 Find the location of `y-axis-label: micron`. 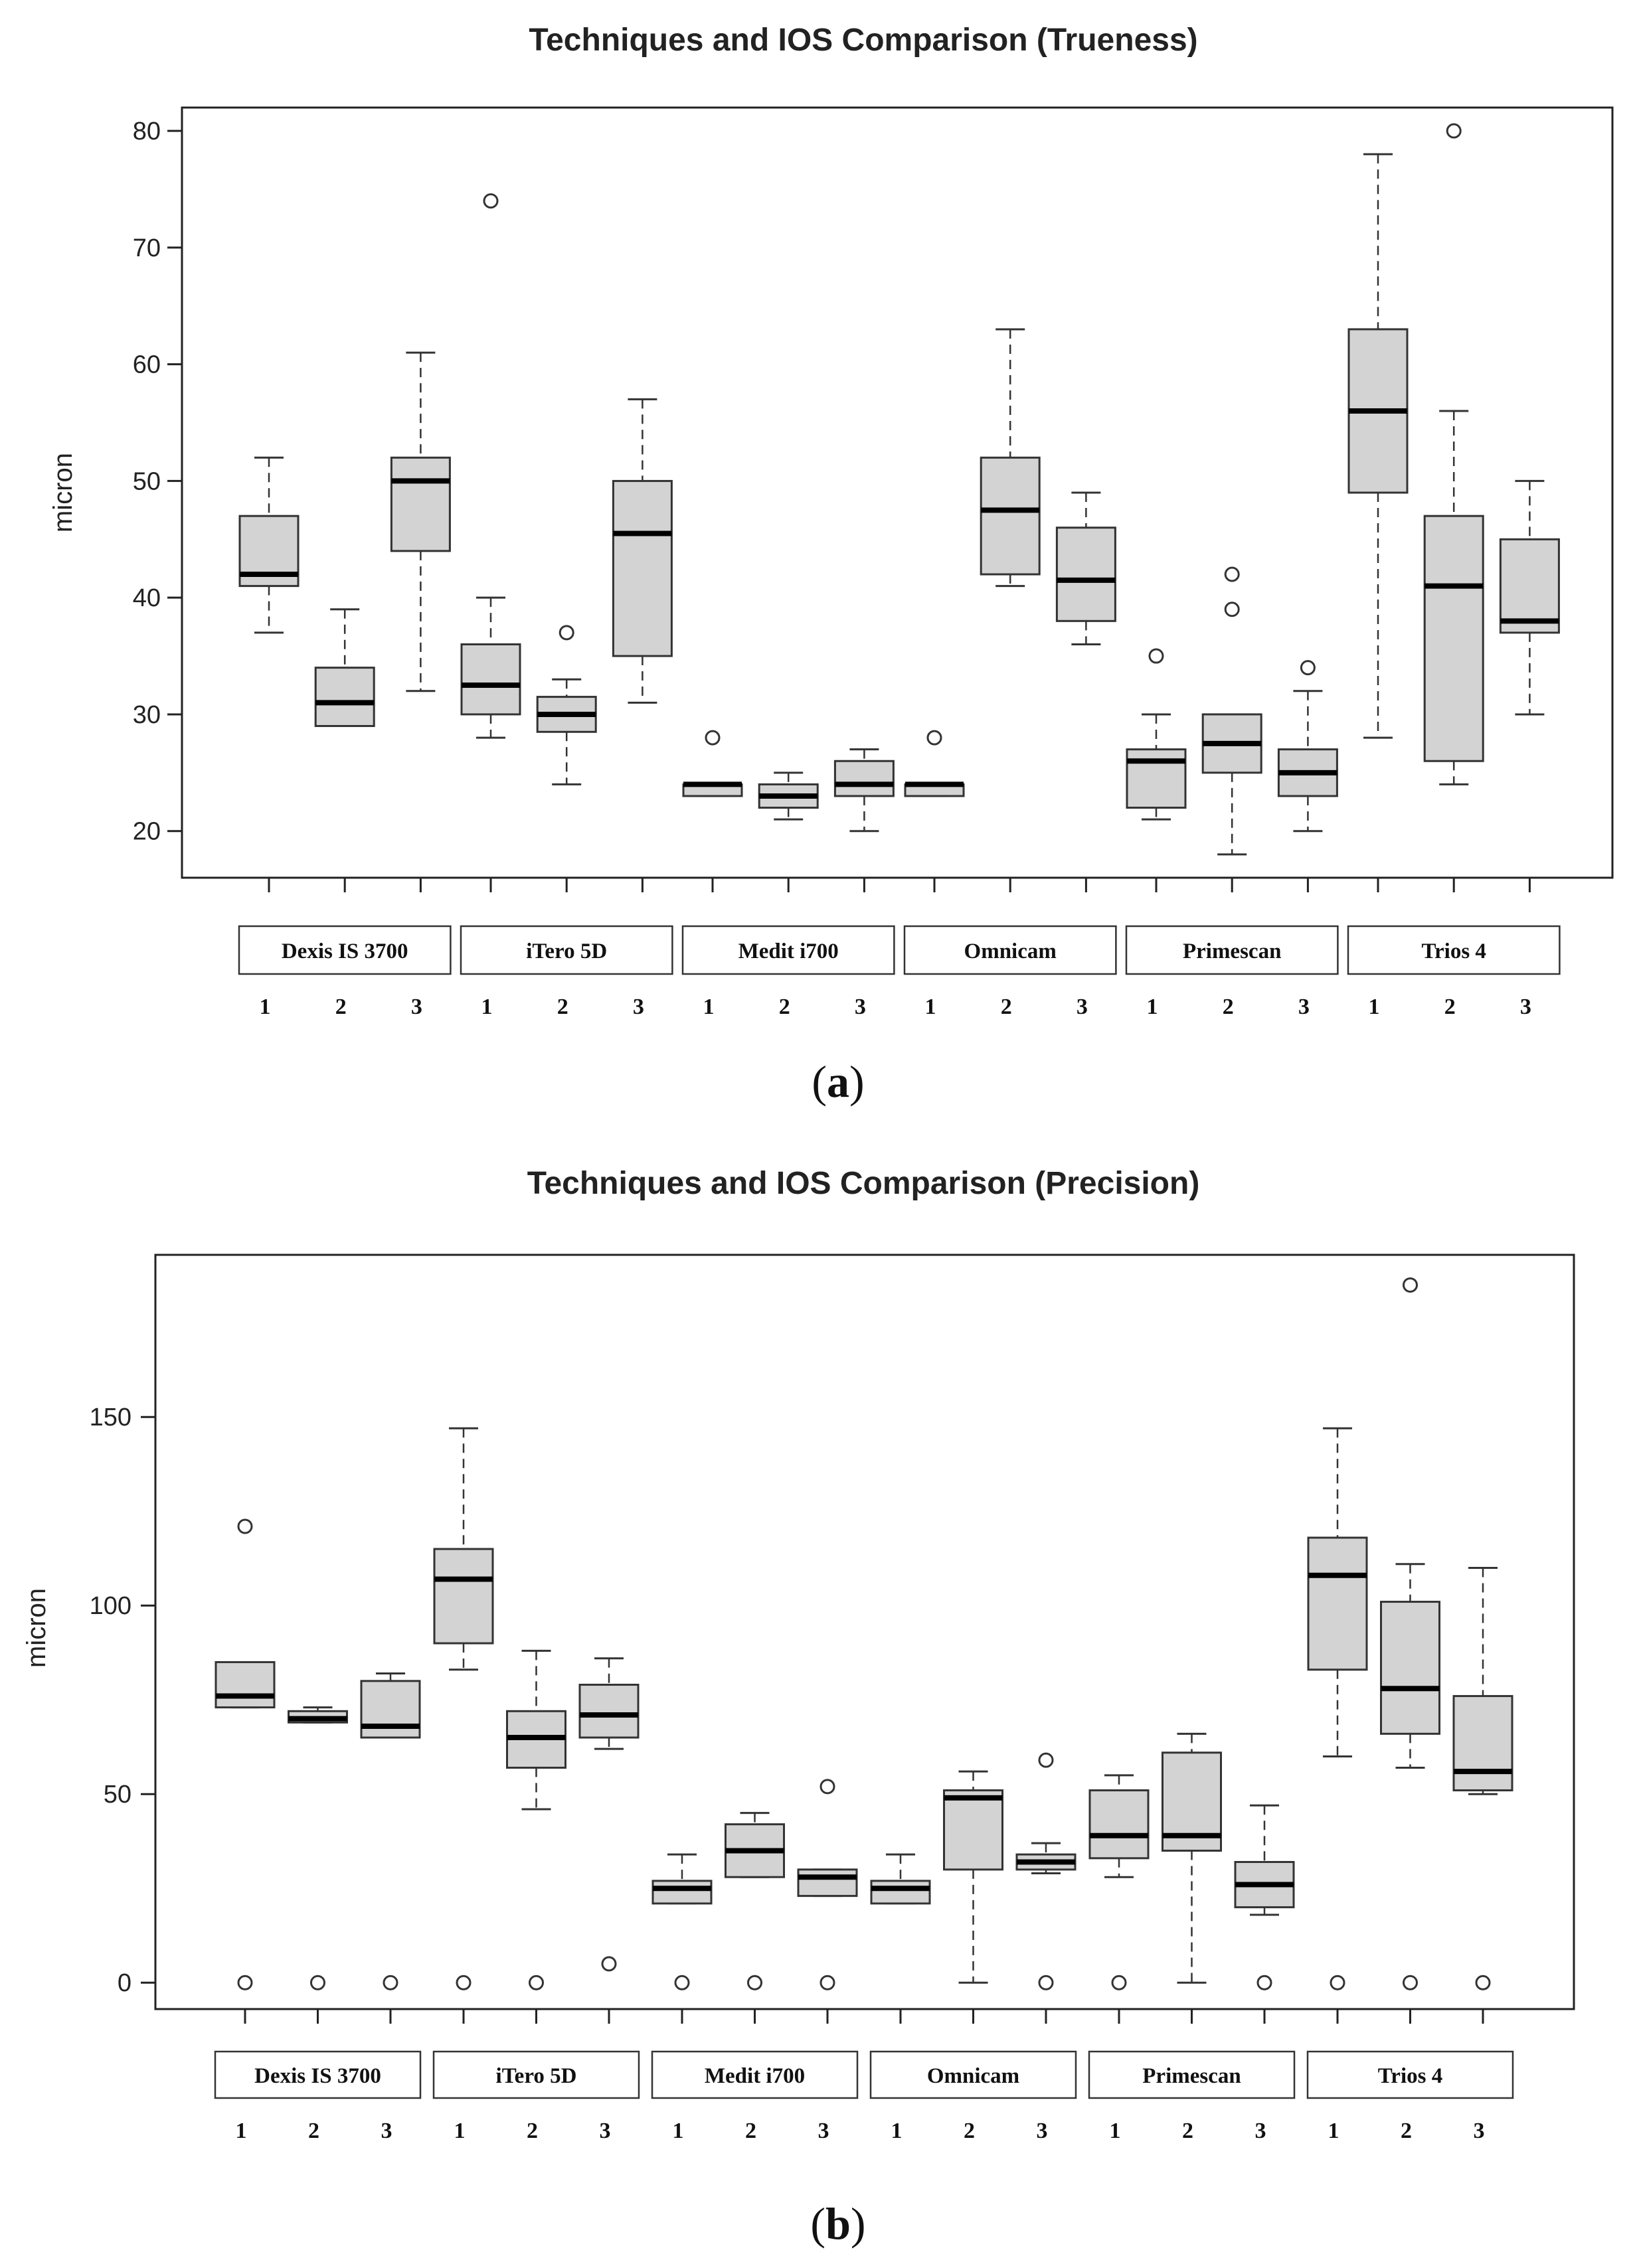

y-axis-label: micron is located at coordinates (63, 492).